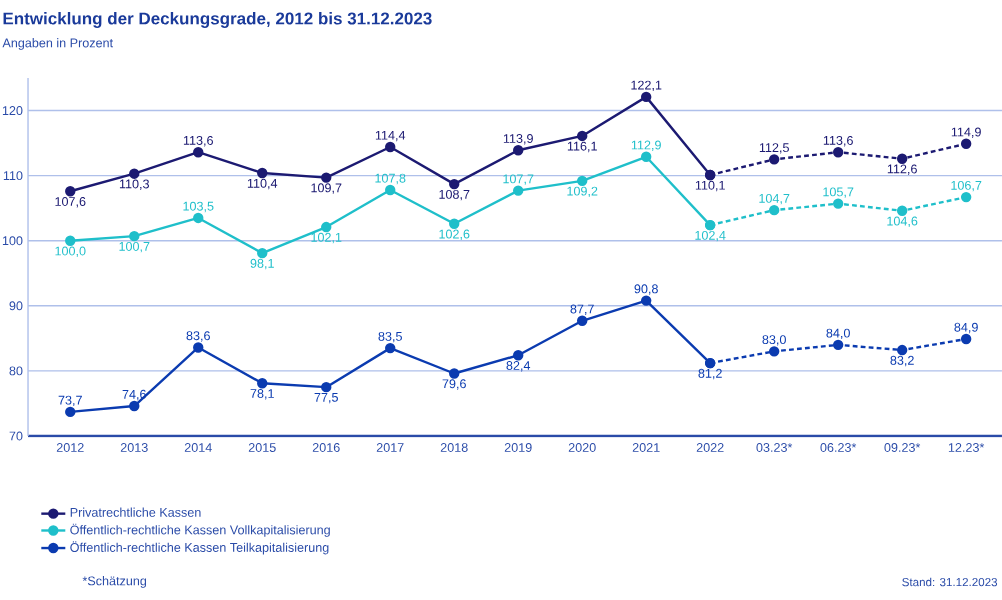 This screenshot has height=600, width=1002. What do you see at coordinates (217, 20) in the screenshot?
I see `chart-title: Entwicklung der Deckungsgrade, 2012 bis 31.12.2023` at bounding box center [217, 20].